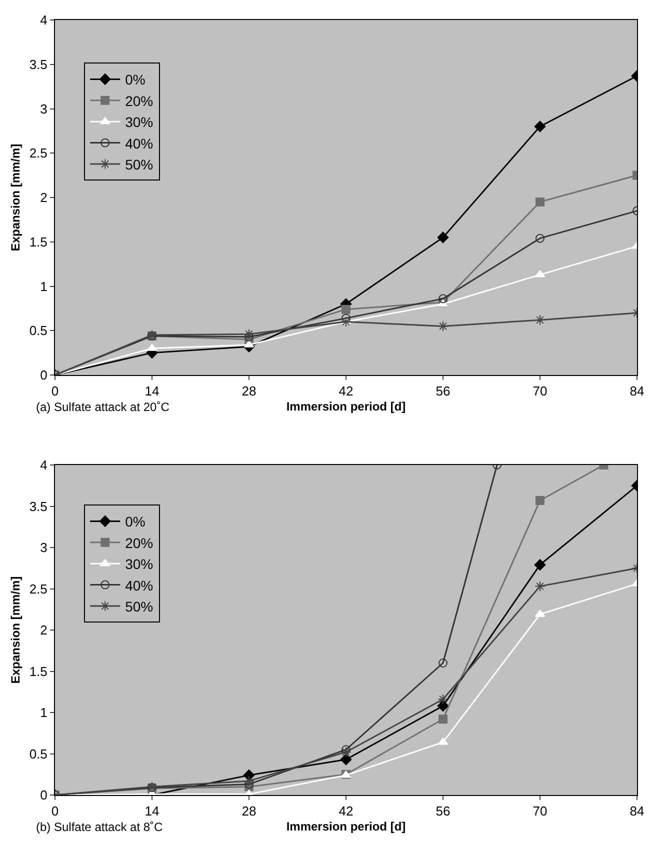 The image size is (657, 850). Describe the element at coordinates (99, 827) in the screenshot. I see `text: (b) Sulfate attack at 8˚C` at that location.